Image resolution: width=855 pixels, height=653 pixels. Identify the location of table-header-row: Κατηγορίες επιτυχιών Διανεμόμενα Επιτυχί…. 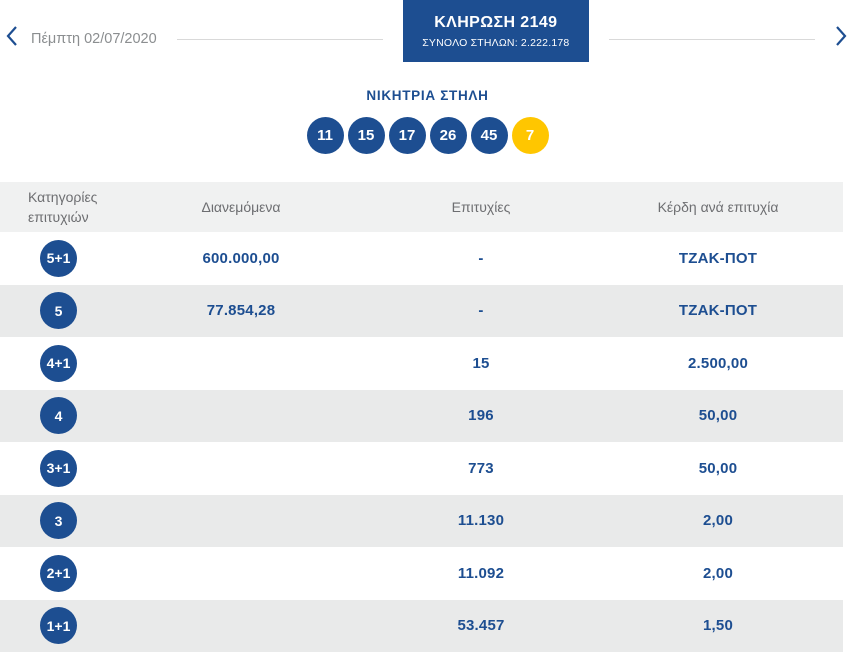
(421, 207).